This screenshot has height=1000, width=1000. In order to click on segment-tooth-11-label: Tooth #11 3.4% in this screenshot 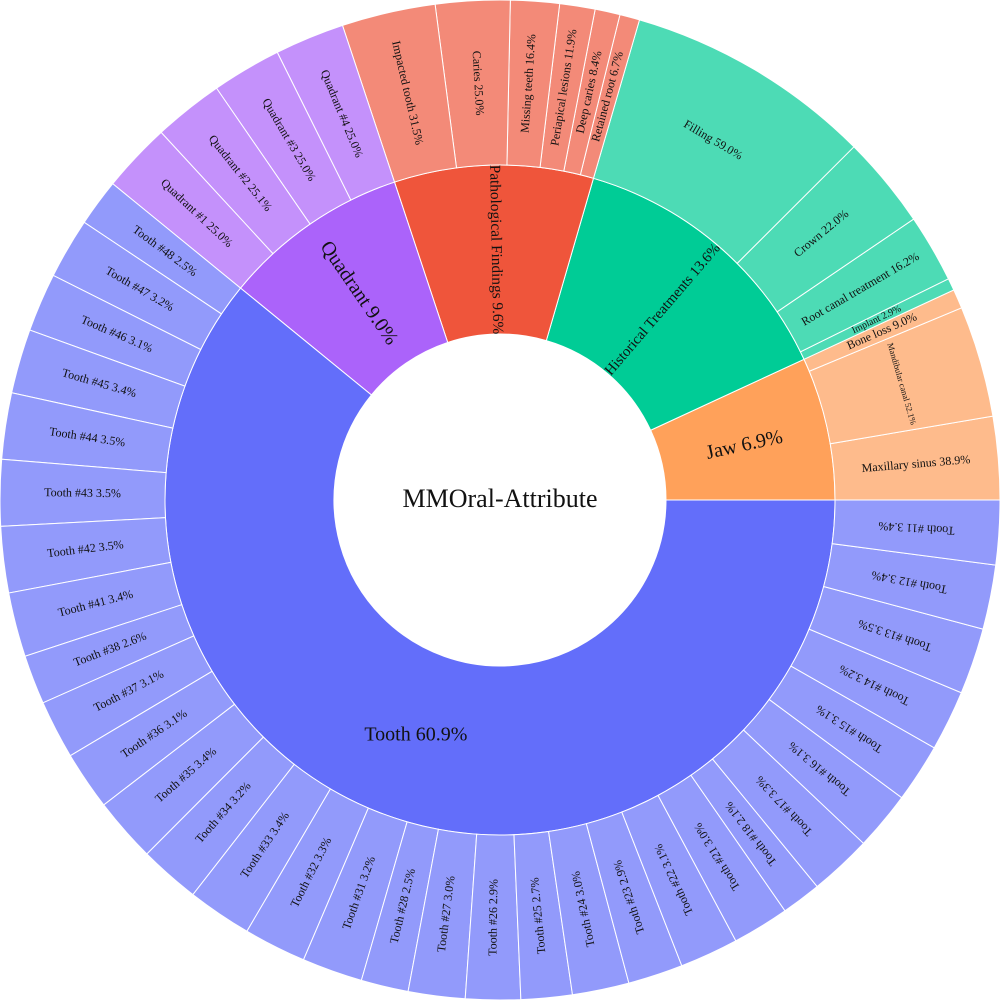, I will do `click(916, 528)`.